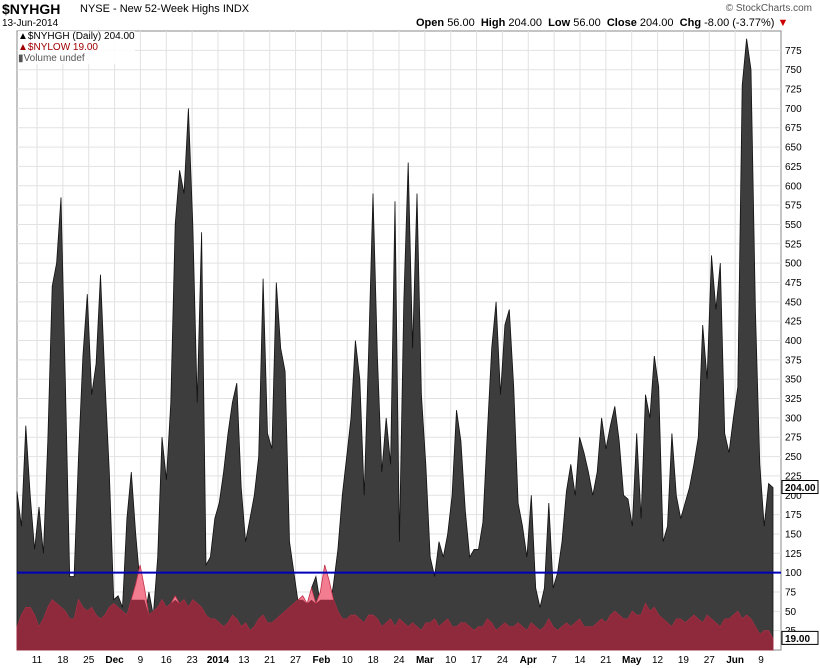 The height and width of the screenshot is (668, 820). I want to click on x-tick-label: Dec, so click(114, 660).